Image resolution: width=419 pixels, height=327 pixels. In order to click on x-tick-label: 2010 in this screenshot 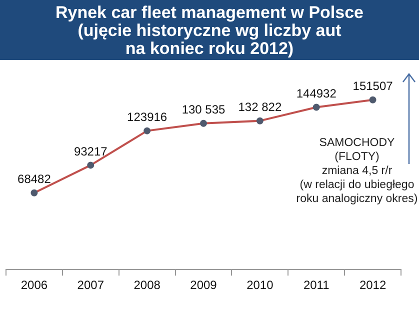, I will do `click(260, 285)`.